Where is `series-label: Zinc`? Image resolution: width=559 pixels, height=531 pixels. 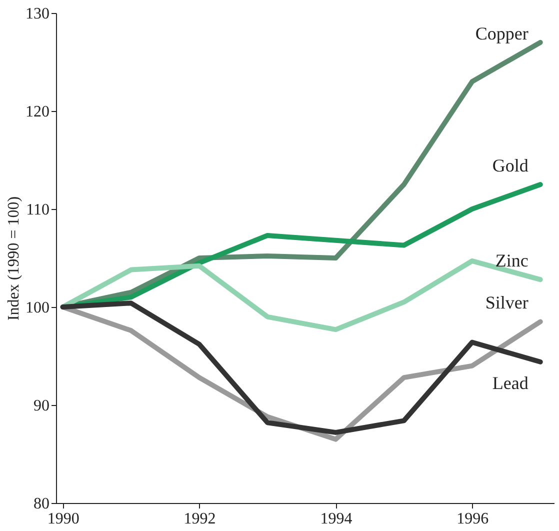
series-label: Zinc is located at coordinates (511, 260).